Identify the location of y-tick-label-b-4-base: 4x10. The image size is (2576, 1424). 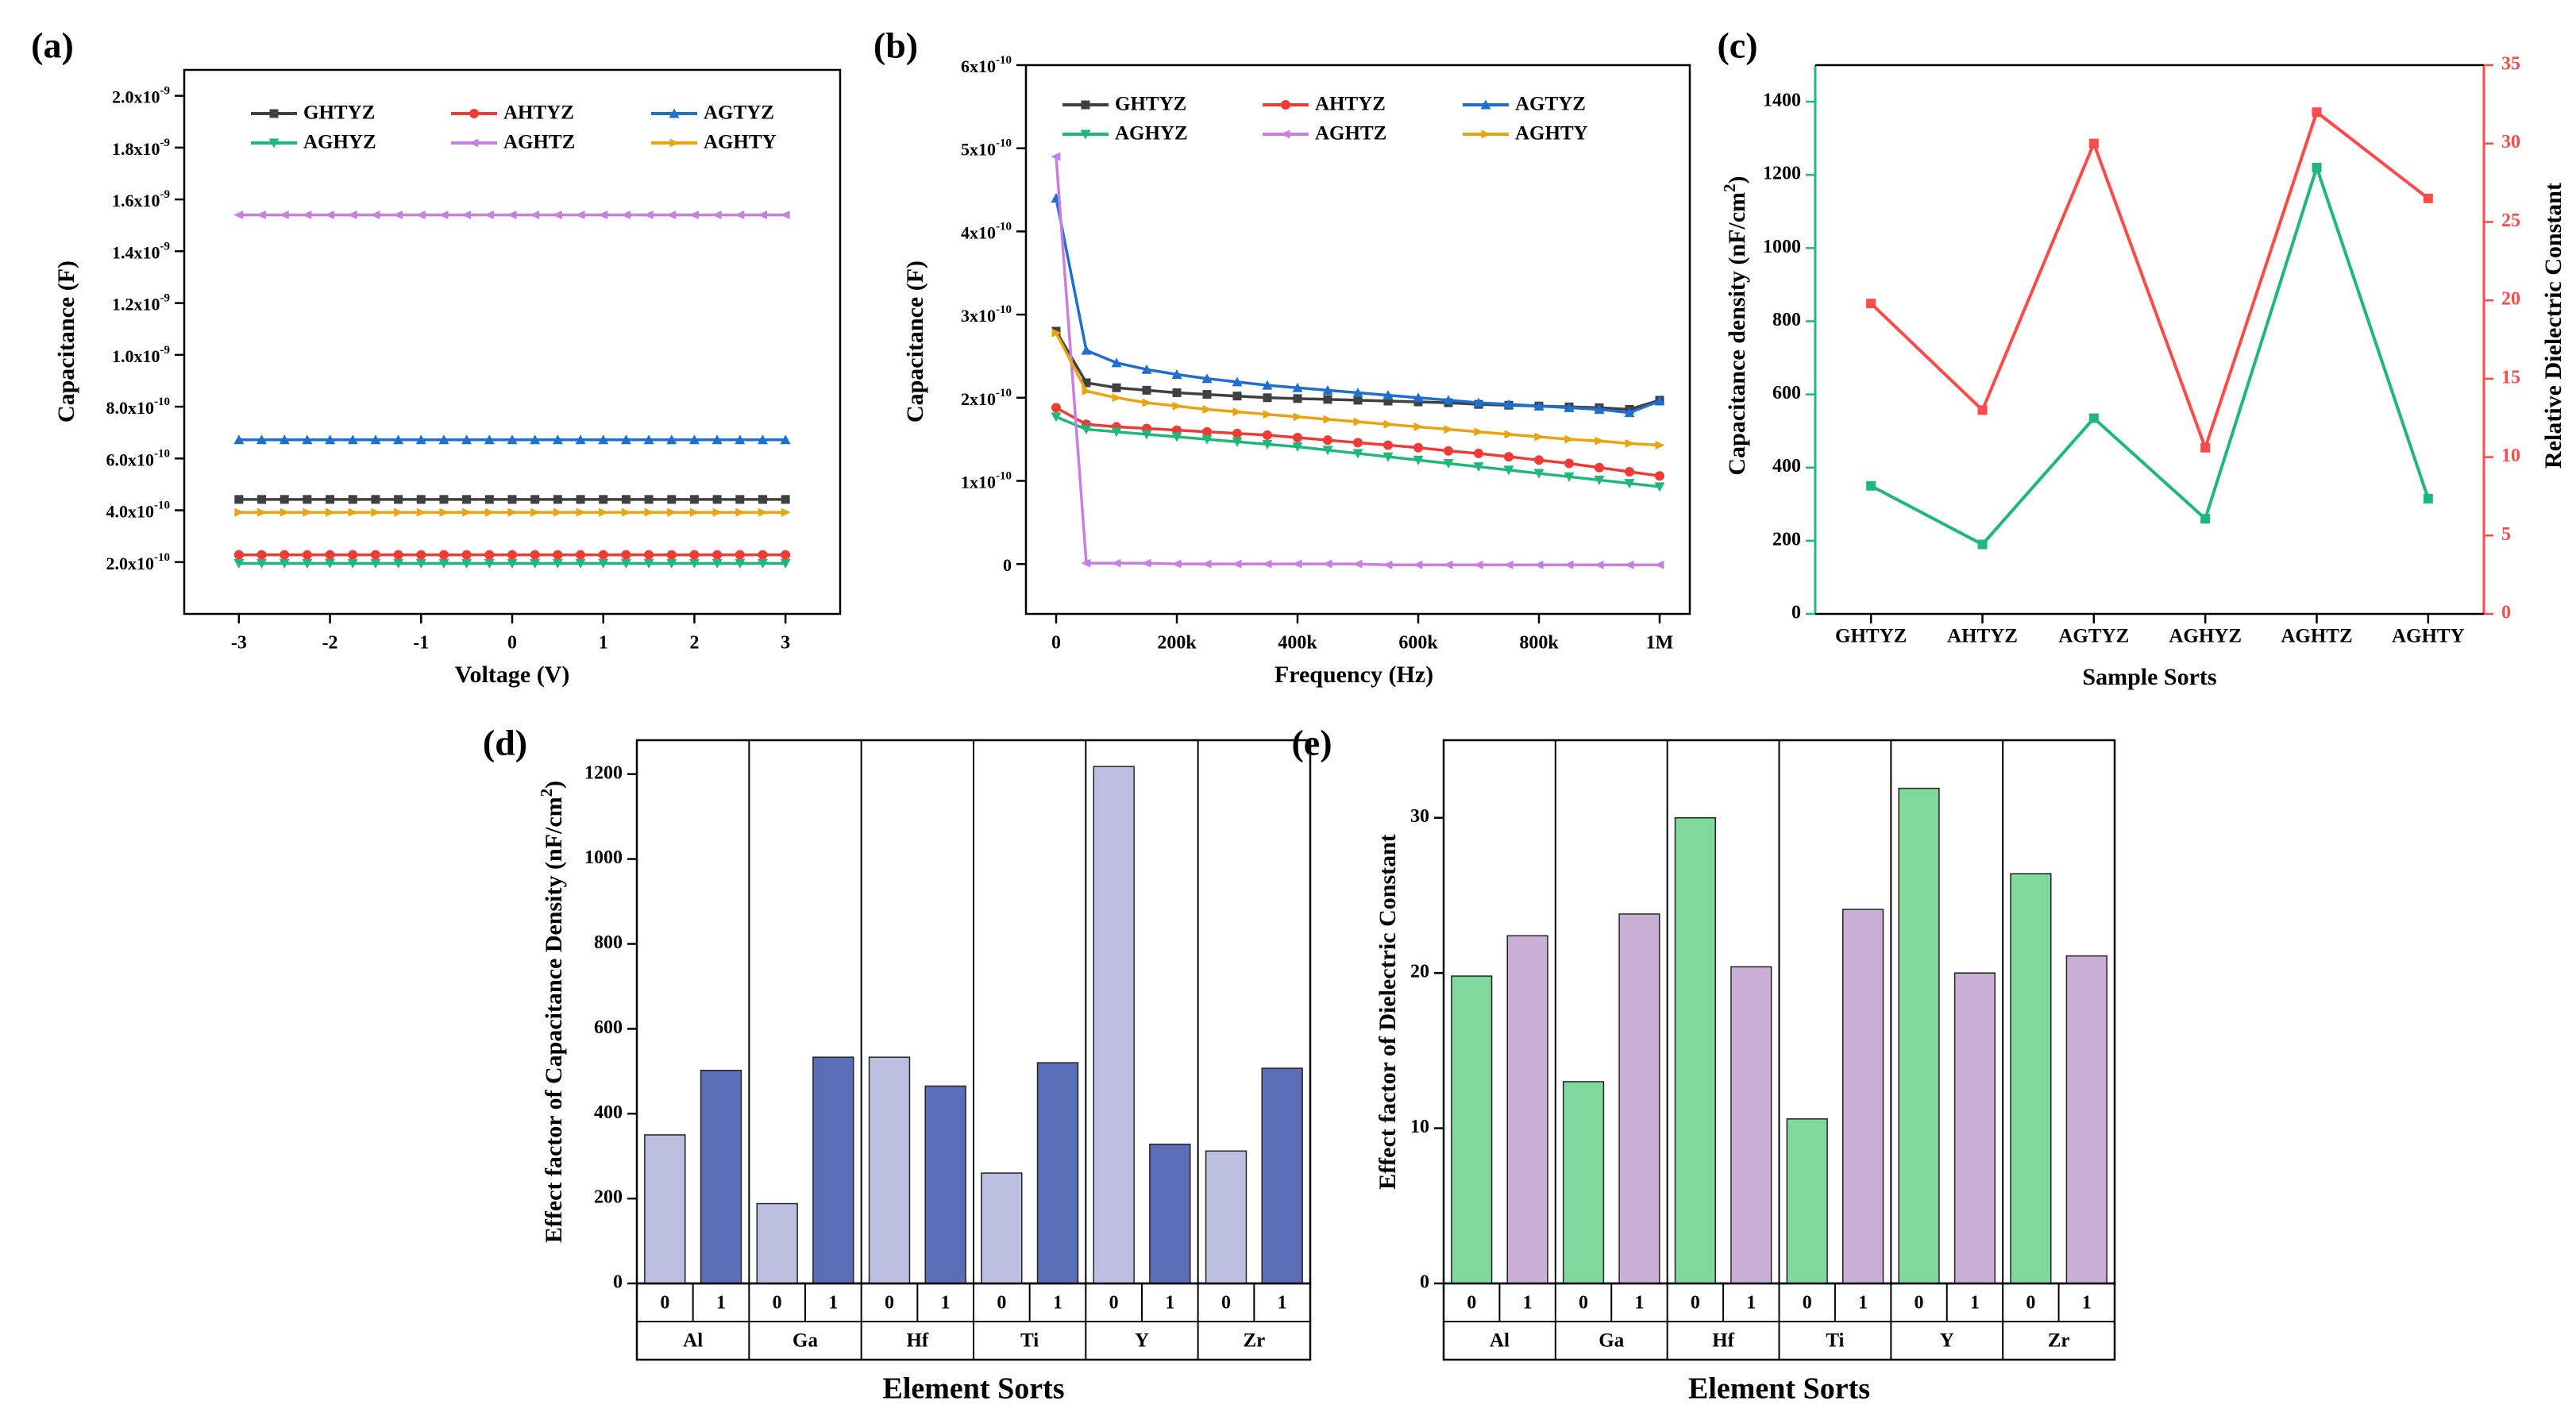
(978, 232).